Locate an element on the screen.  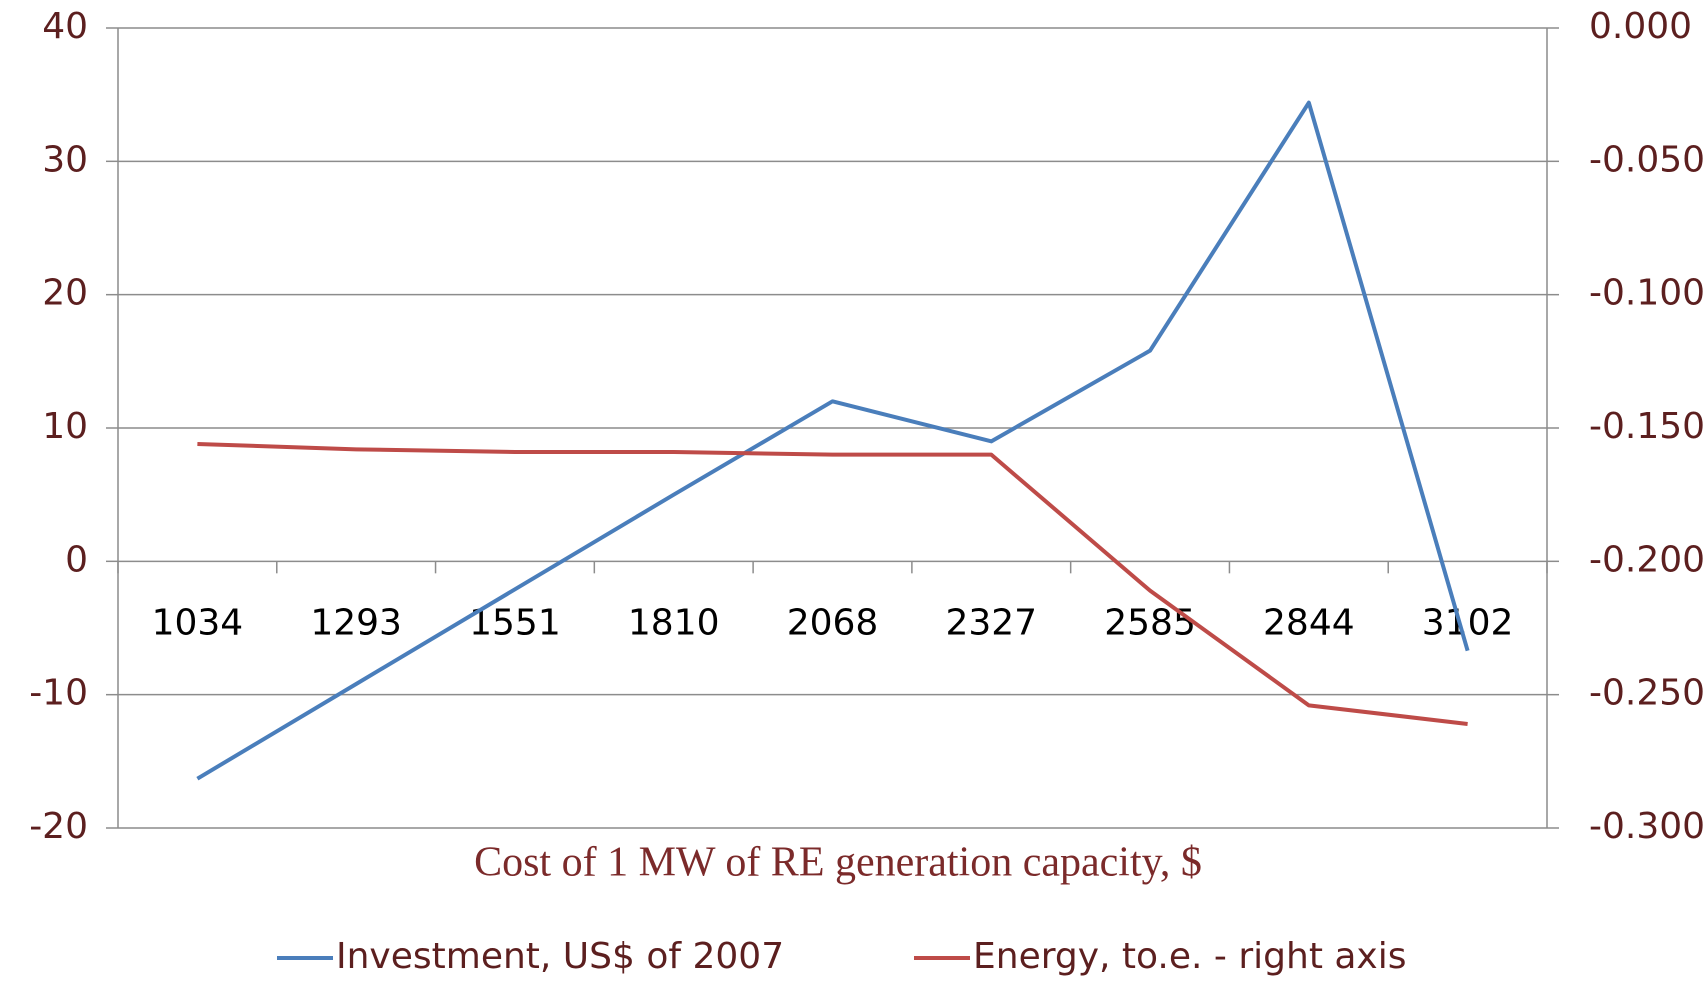
y-tick-label: -20 is located at coordinates (58, 826).